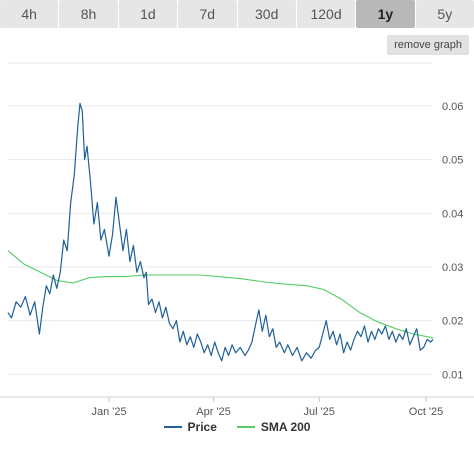 The image size is (474, 455). What do you see at coordinates (245, 427) in the screenshot?
I see `legend-sma-line` at bounding box center [245, 427].